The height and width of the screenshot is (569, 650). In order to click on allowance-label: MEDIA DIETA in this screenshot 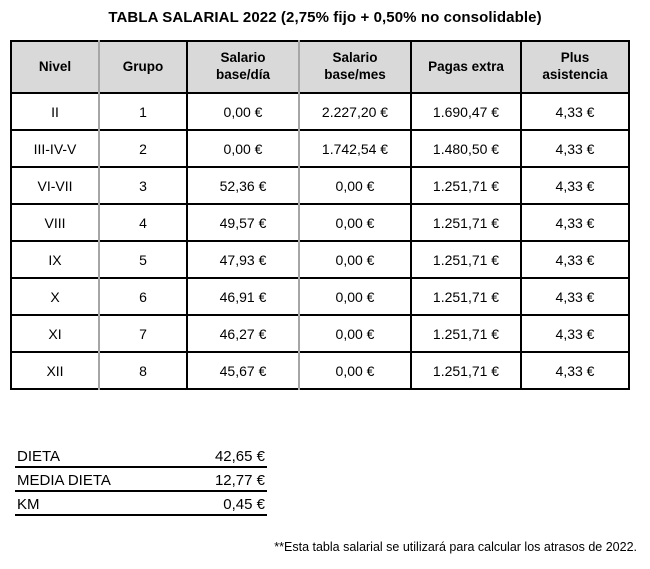, I will do `click(64, 480)`.